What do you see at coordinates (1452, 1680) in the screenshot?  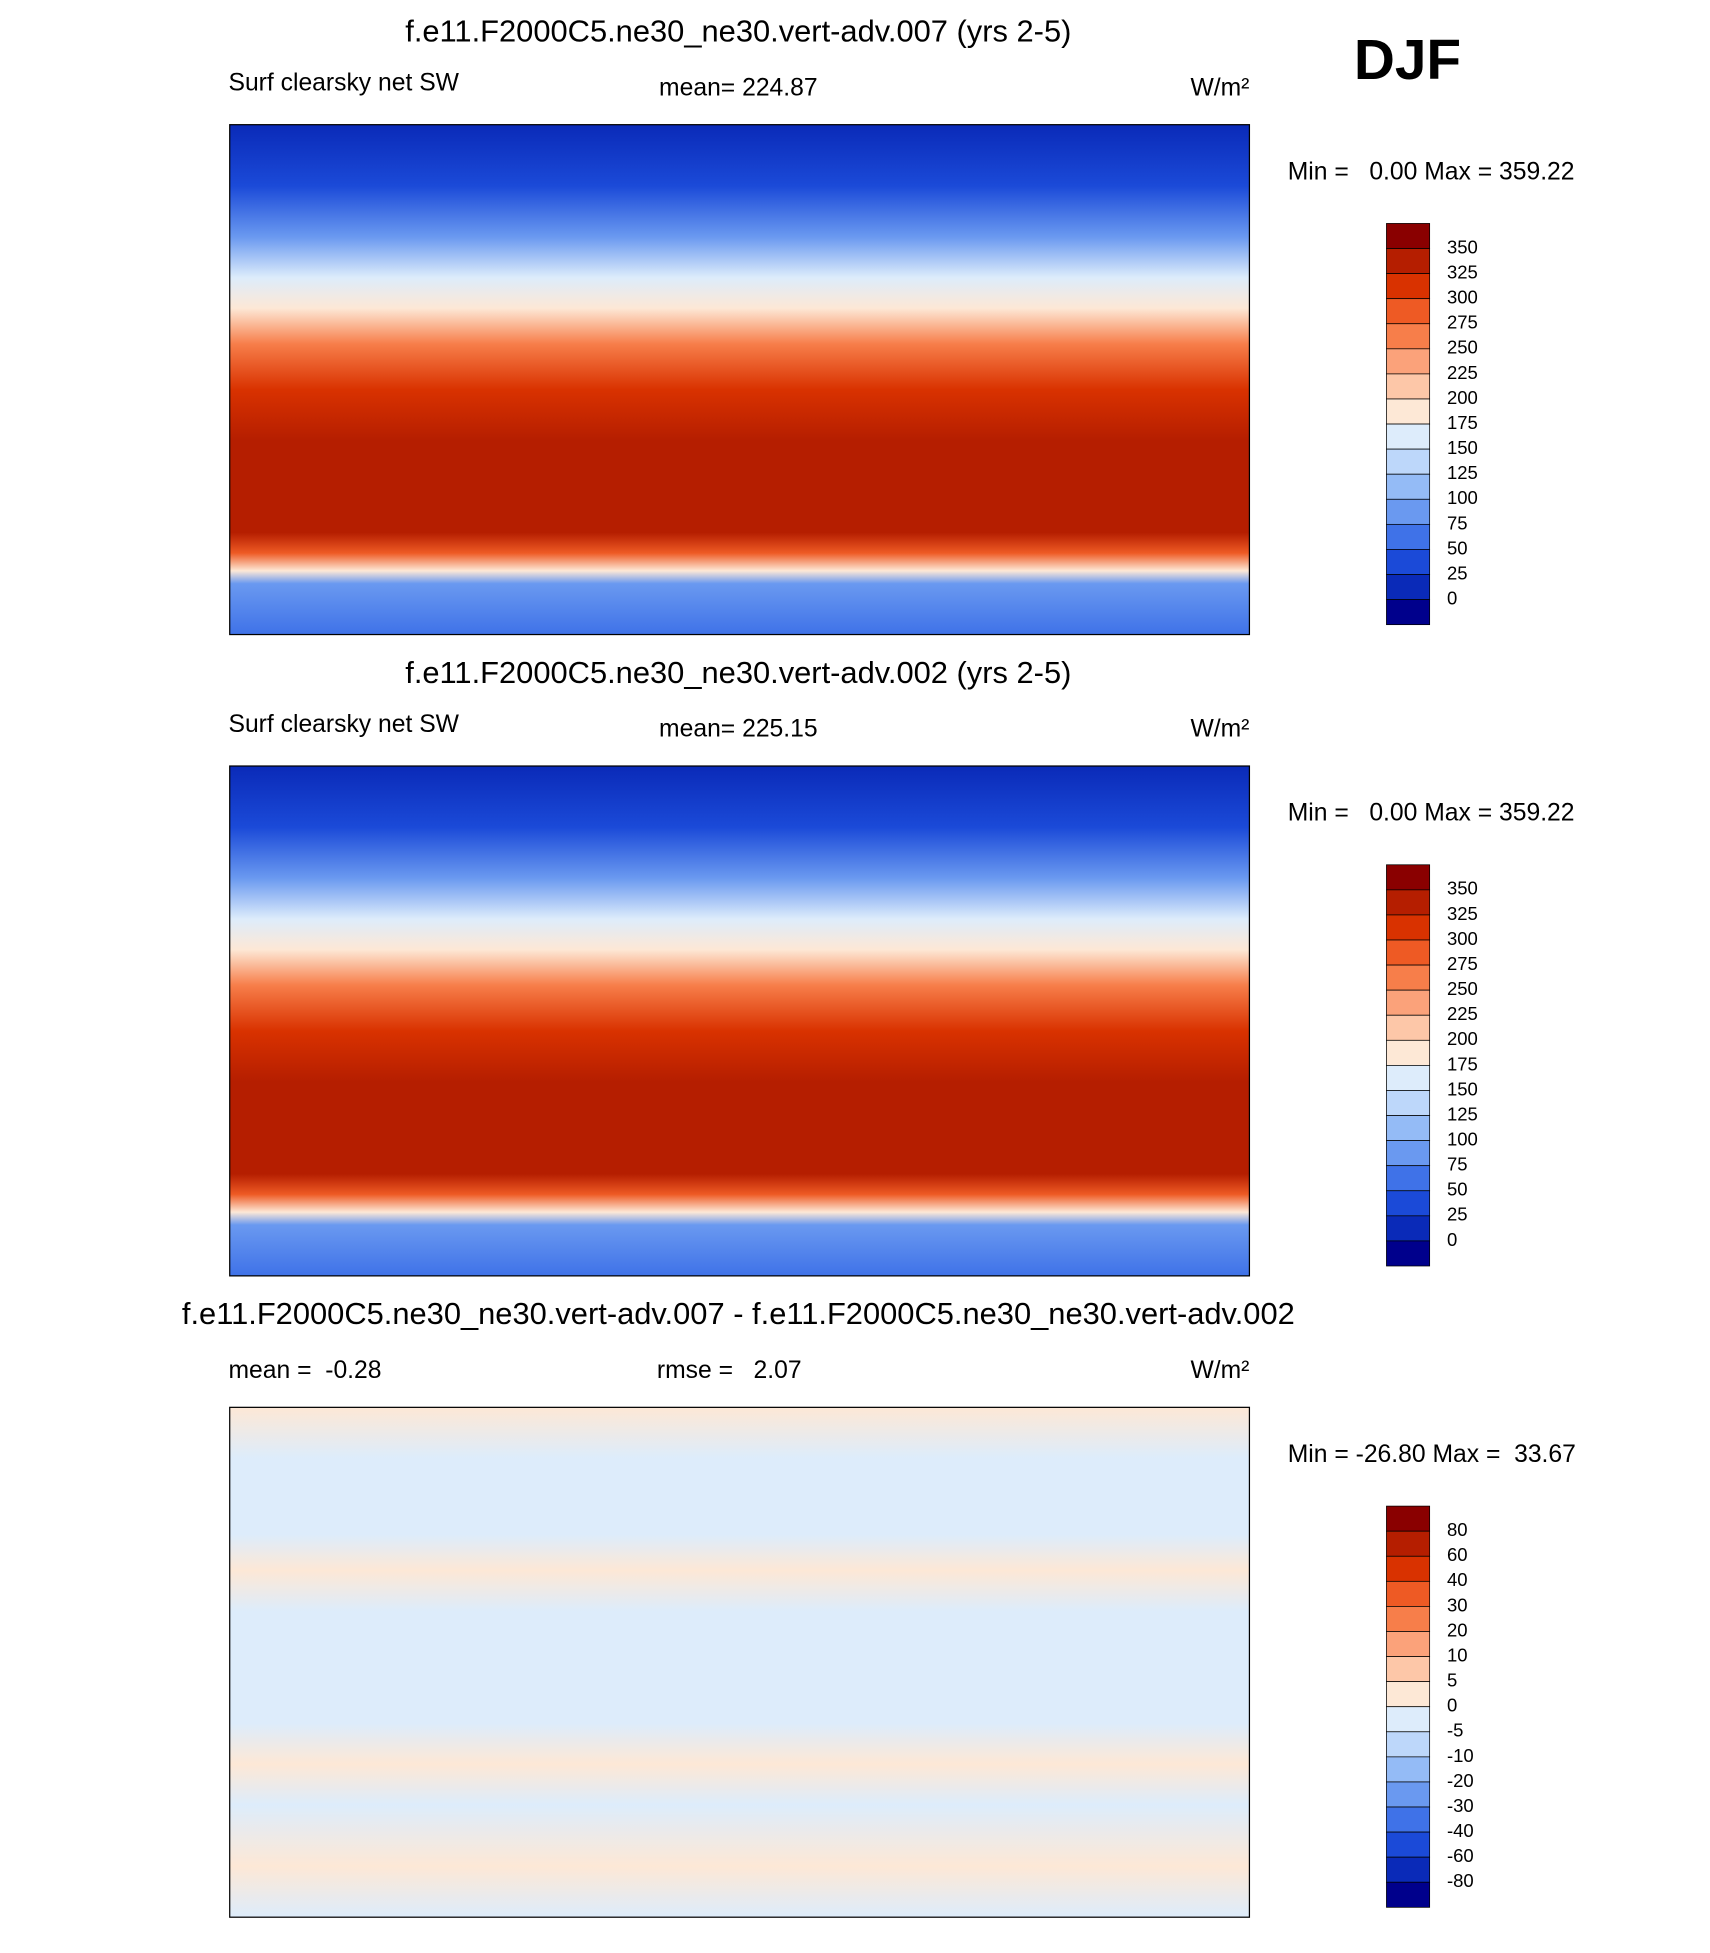 I see `colorbar-label: 5` at bounding box center [1452, 1680].